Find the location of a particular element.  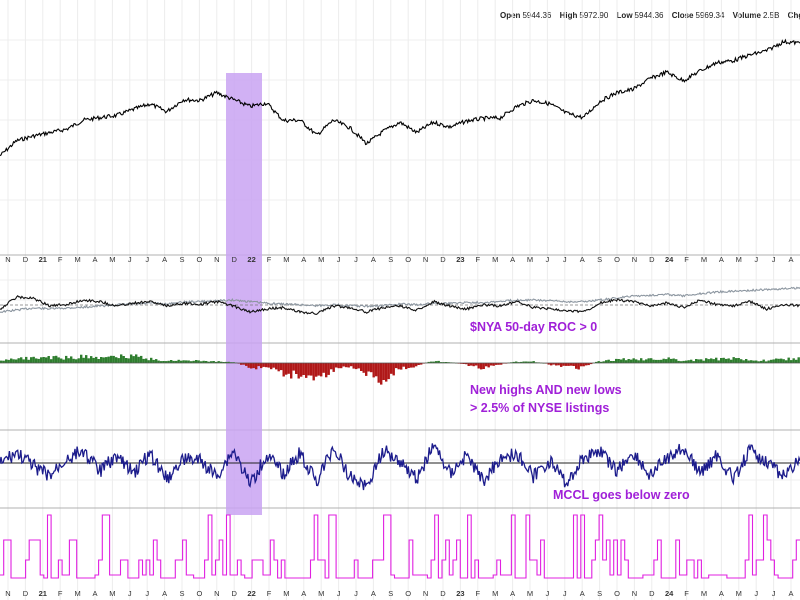

volume-label: Volume is located at coordinates (746, 15).